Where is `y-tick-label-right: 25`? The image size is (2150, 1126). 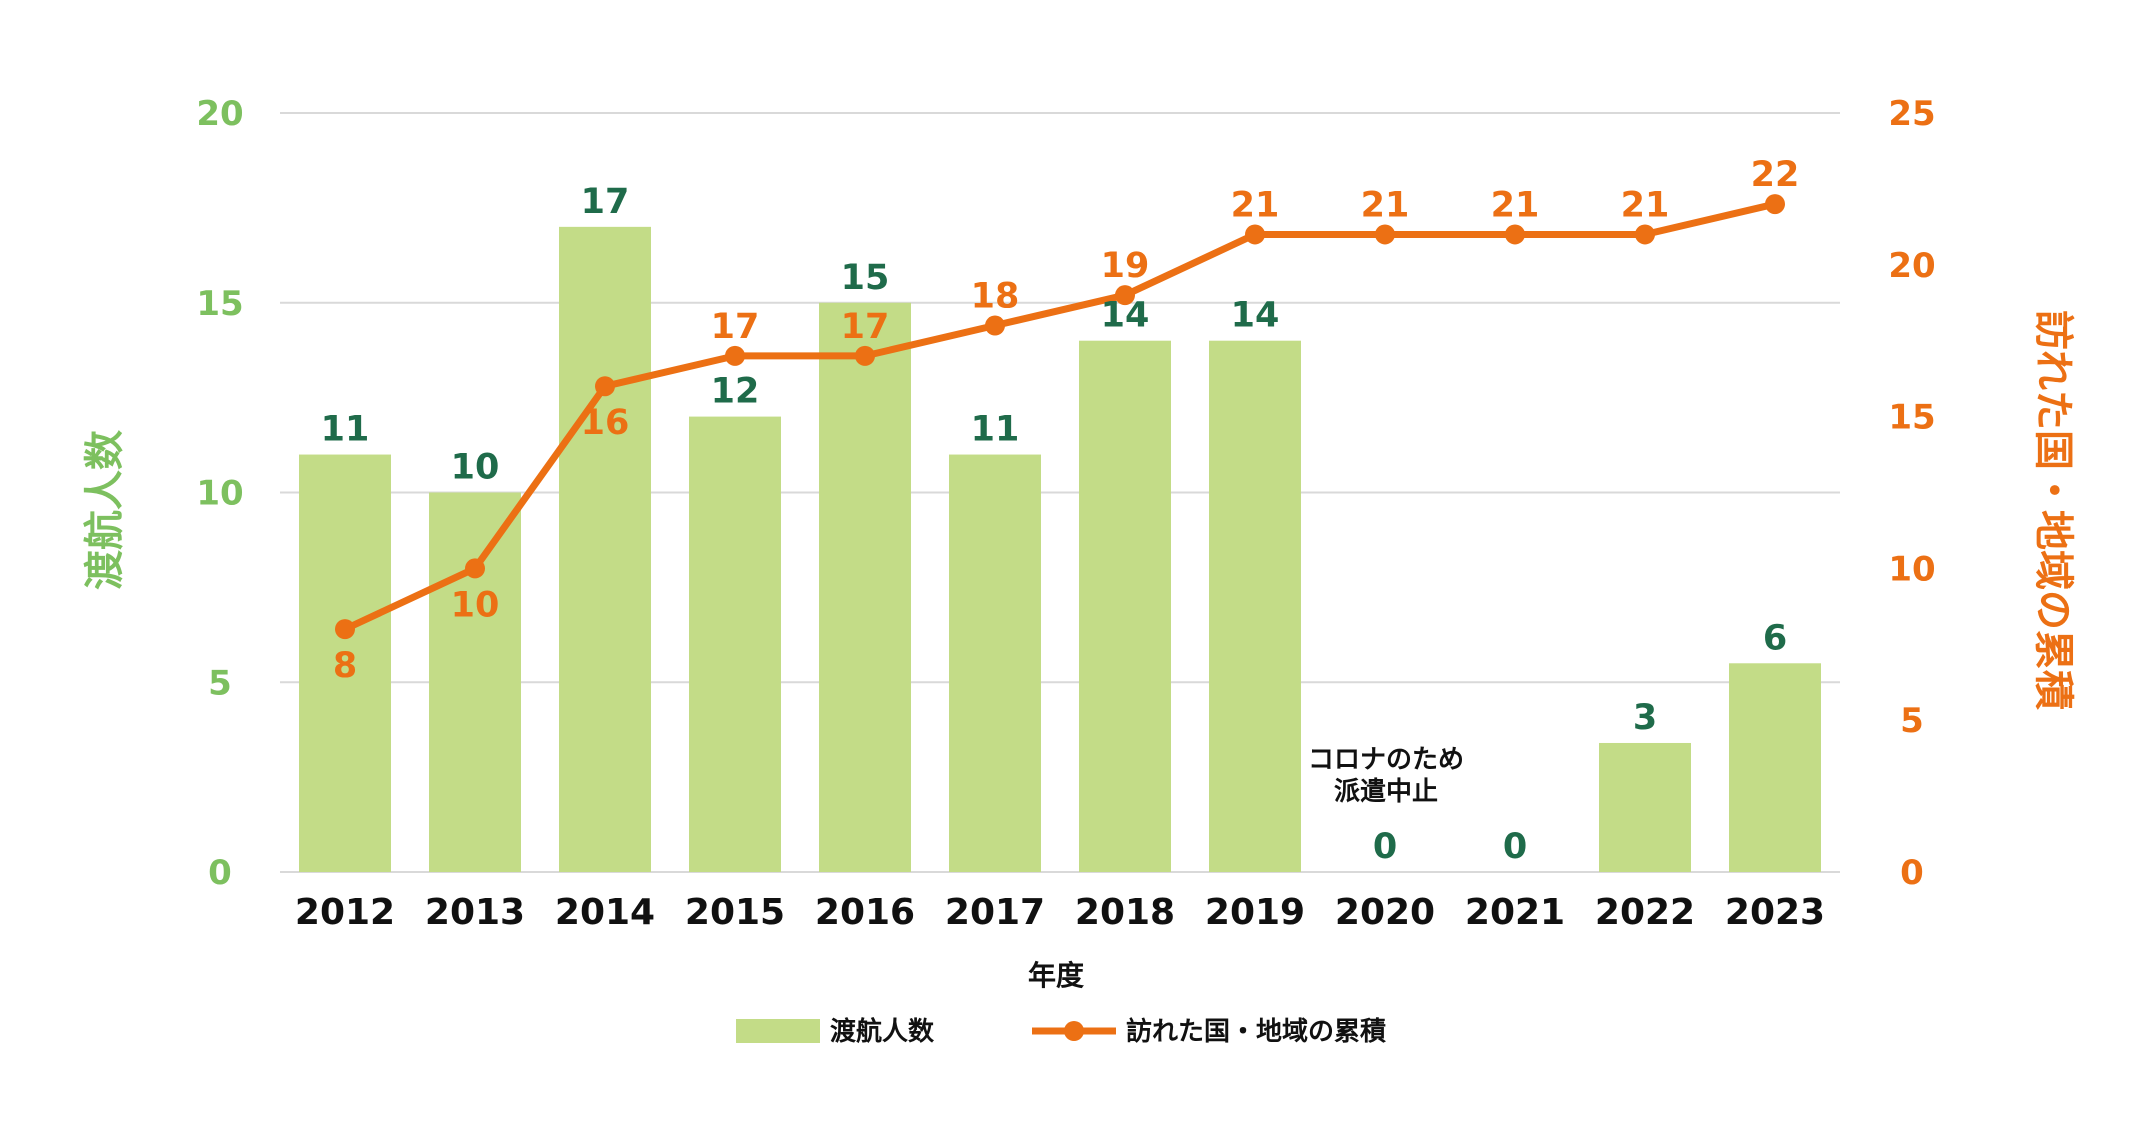 y-tick-label-right: 25 is located at coordinates (1911, 114).